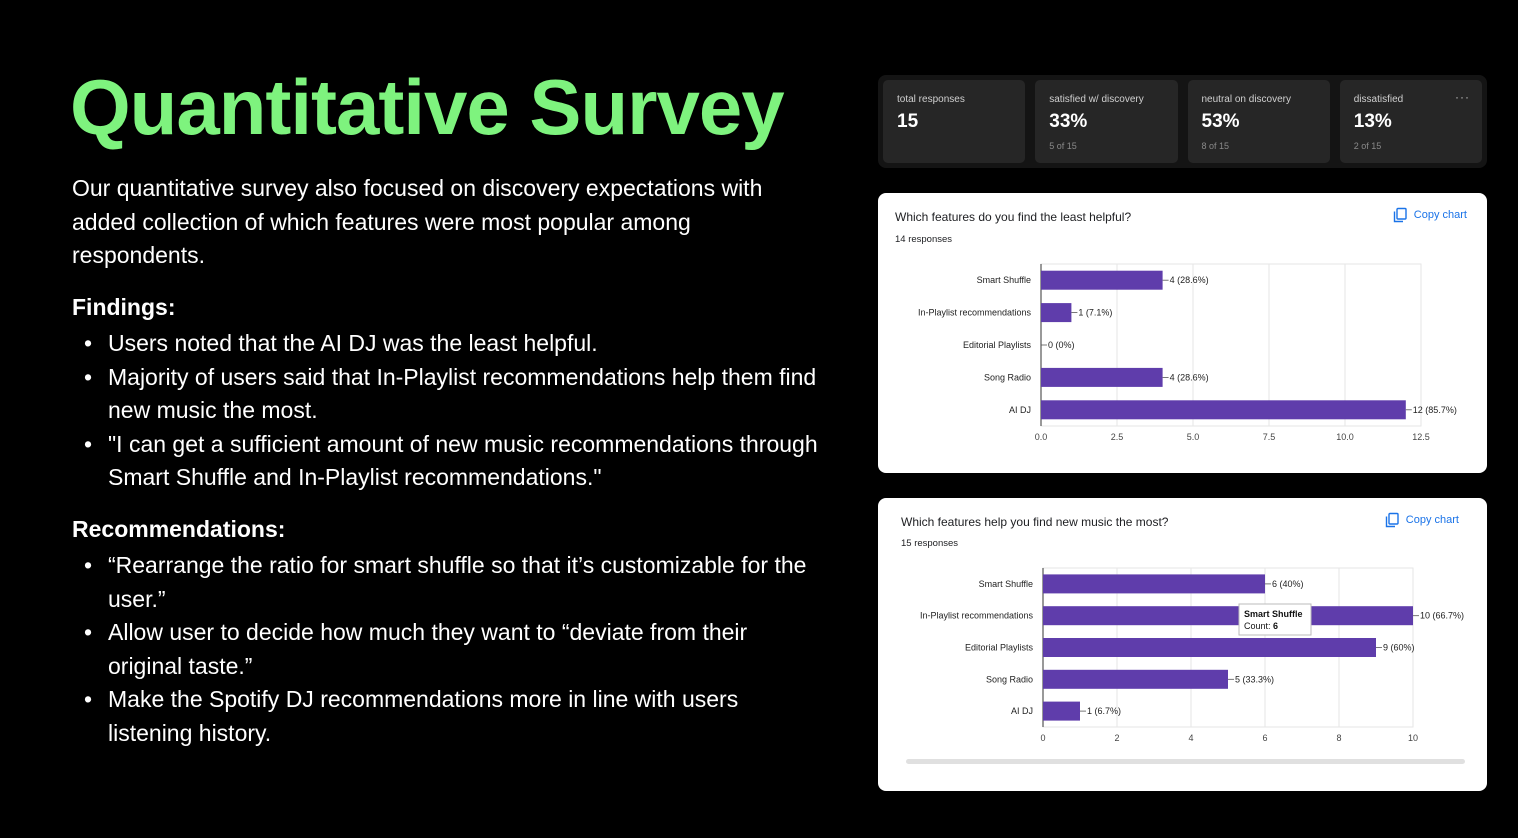  Describe the element at coordinates (1096, 99) in the screenshot. I see `stat-label: satisfied w/ discovery` at that location.